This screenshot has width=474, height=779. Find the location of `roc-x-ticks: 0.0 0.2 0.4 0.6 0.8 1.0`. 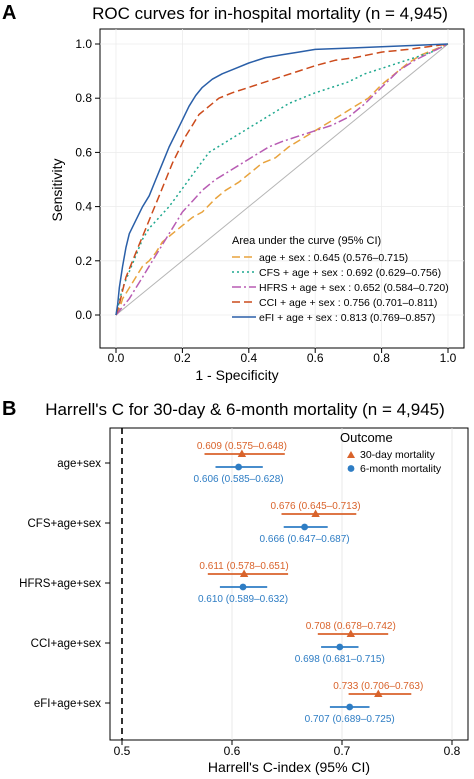

roc-x-ticks: 0.0 0.2 0.4 0.6 0.8 1.0 is located at coordinates (282, 356).